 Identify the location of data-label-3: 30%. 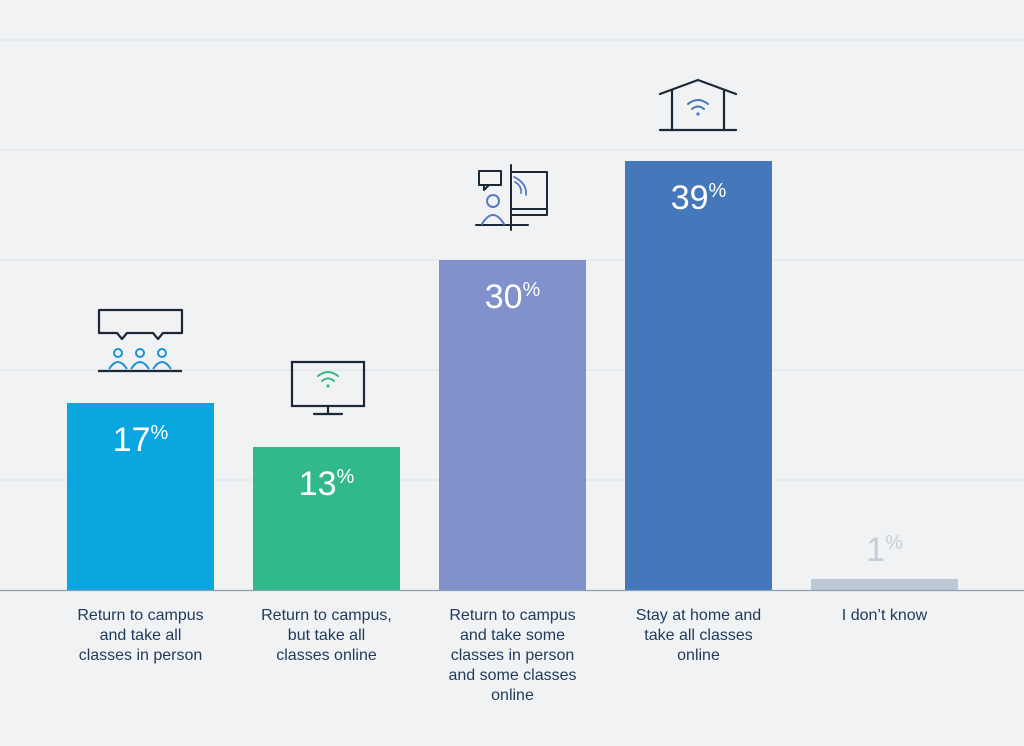
(513, 297).